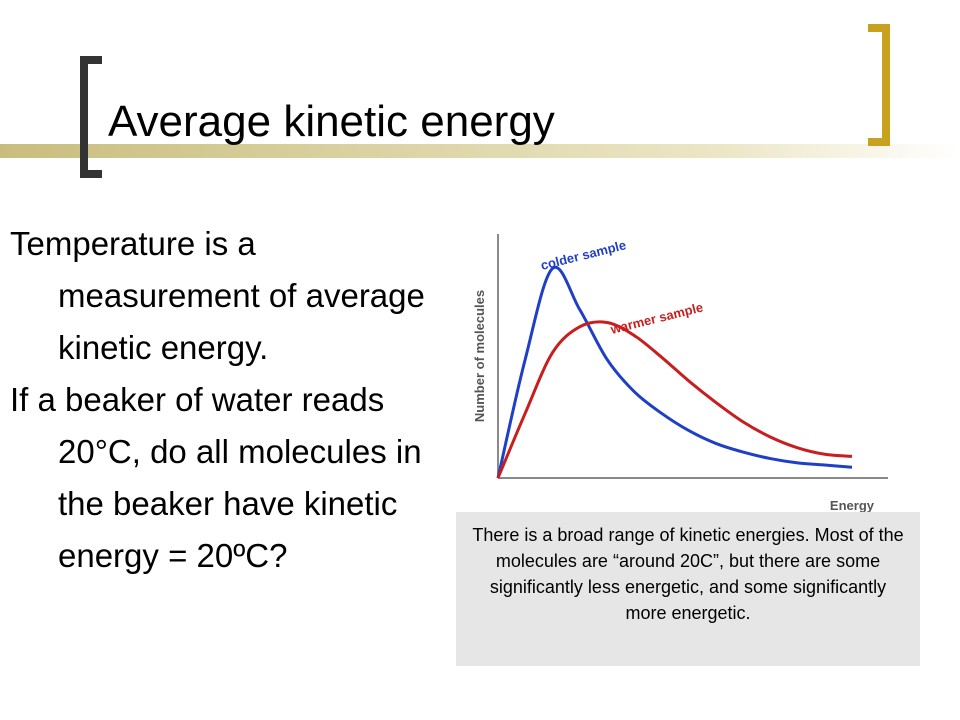 This screenshot has width=960, height=720. What do you see at coordinates (879, 85) in the screenshot?
I see `right-bracket-decoration` at bounding box center [879, 85].